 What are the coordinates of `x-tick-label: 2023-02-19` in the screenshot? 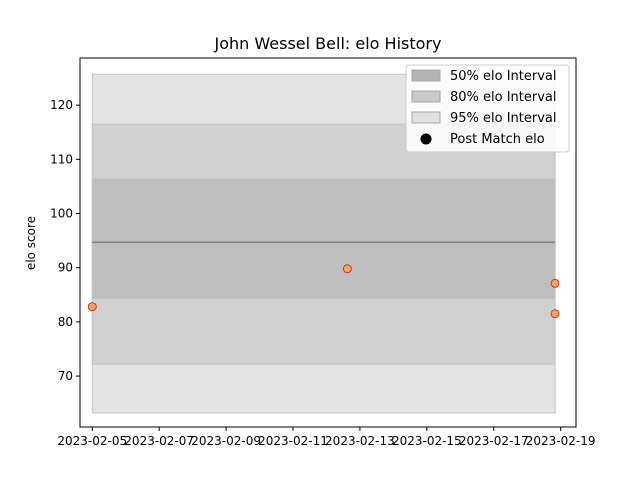 It's located at (561, 441).